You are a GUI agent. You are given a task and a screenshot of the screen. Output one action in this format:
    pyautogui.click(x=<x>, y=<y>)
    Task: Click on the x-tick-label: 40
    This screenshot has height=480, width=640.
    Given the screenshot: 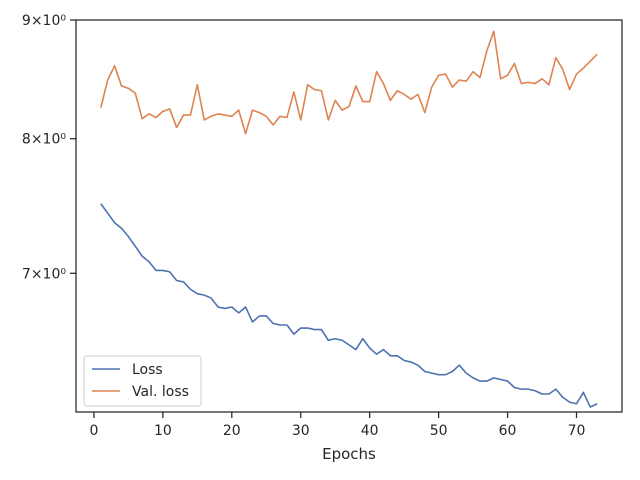 What is the action you would take?
    pyautogui.click(x=370, y=431)
    